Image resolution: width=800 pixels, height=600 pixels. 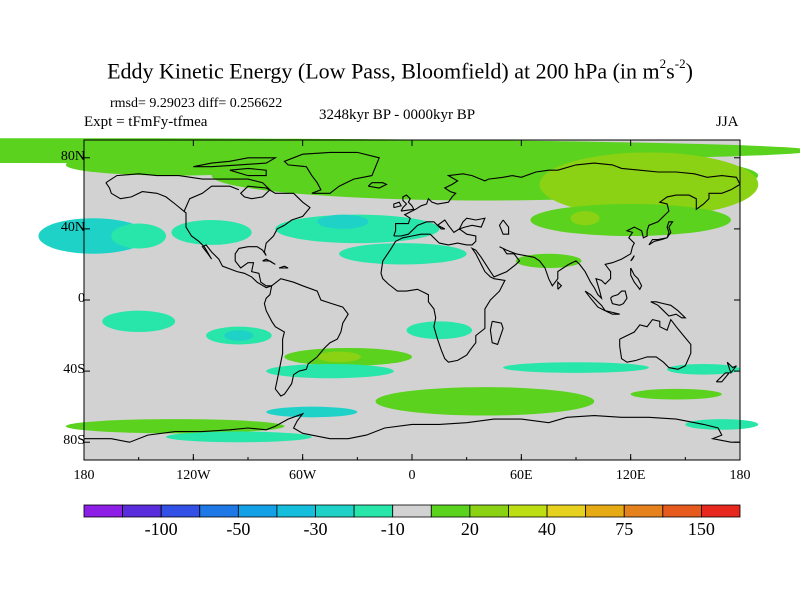 I want to click on lat-label: 40S, so click(x=74, y=370).